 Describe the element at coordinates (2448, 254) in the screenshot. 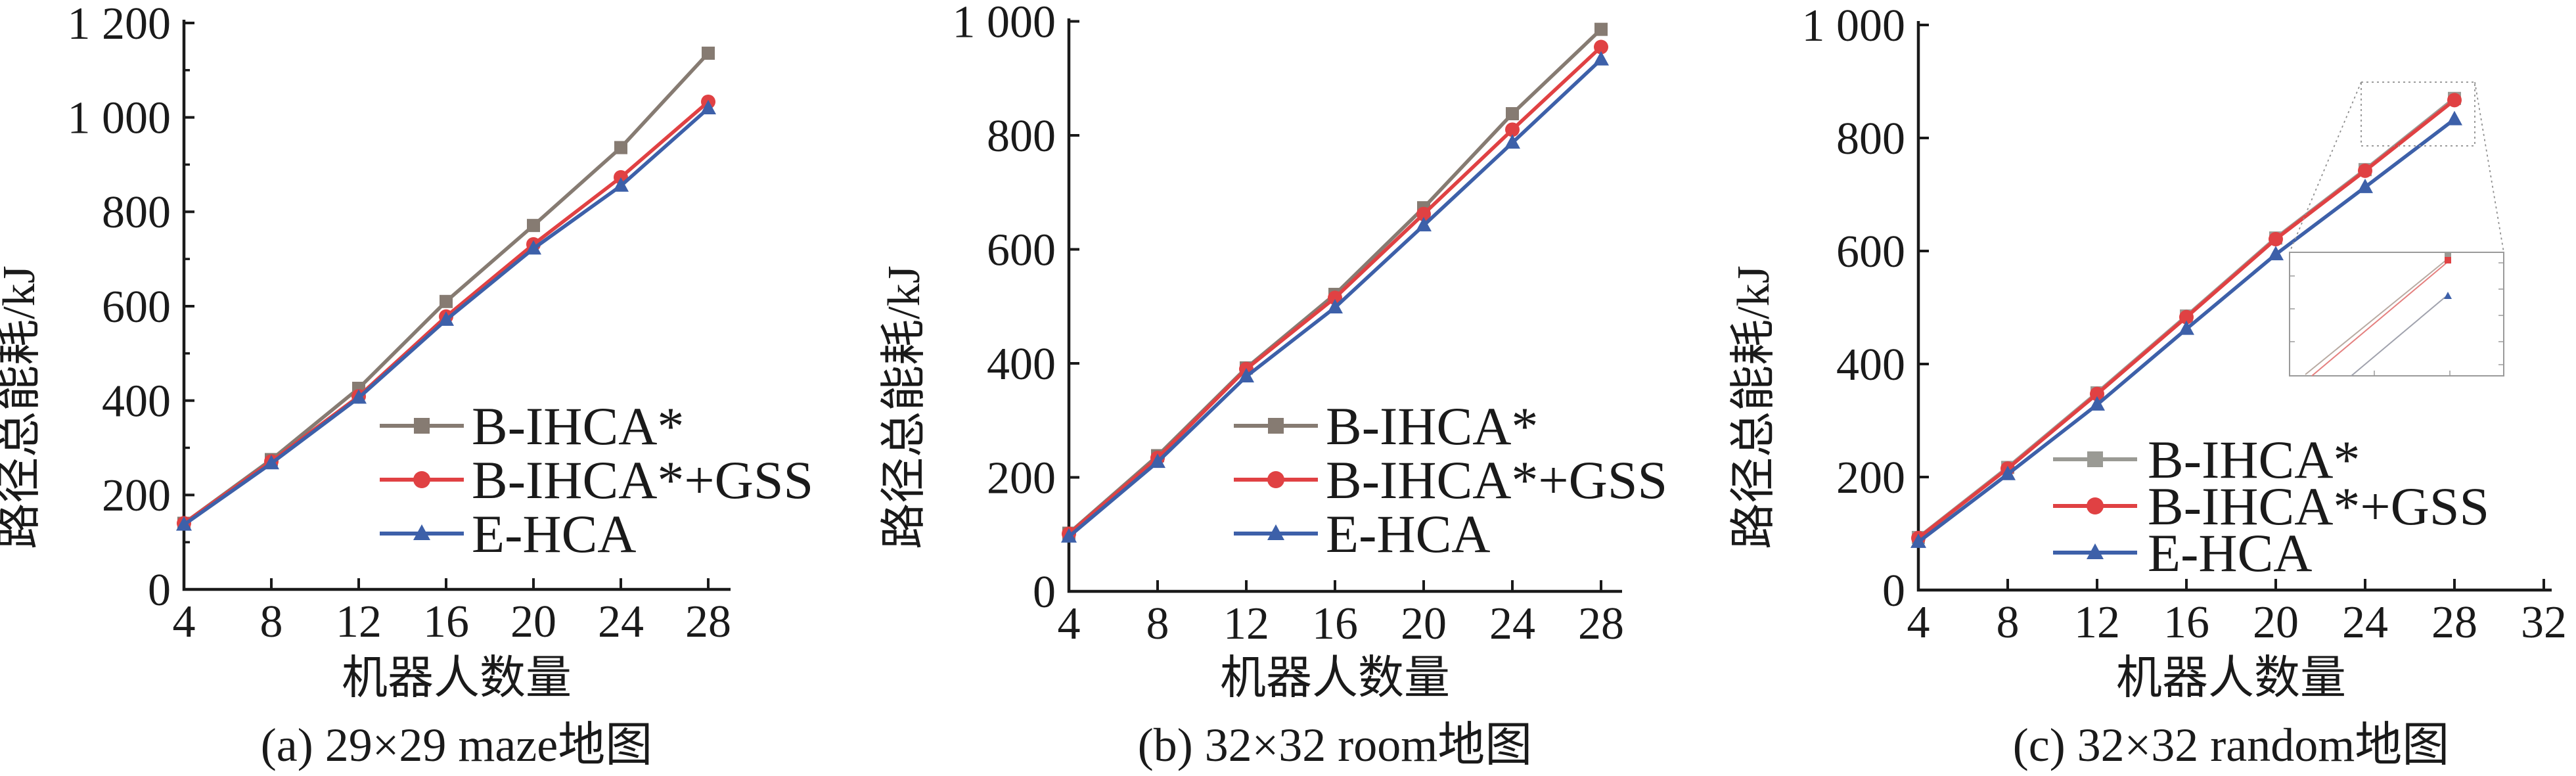

I see `inset-marker-b-ihca` at that location.